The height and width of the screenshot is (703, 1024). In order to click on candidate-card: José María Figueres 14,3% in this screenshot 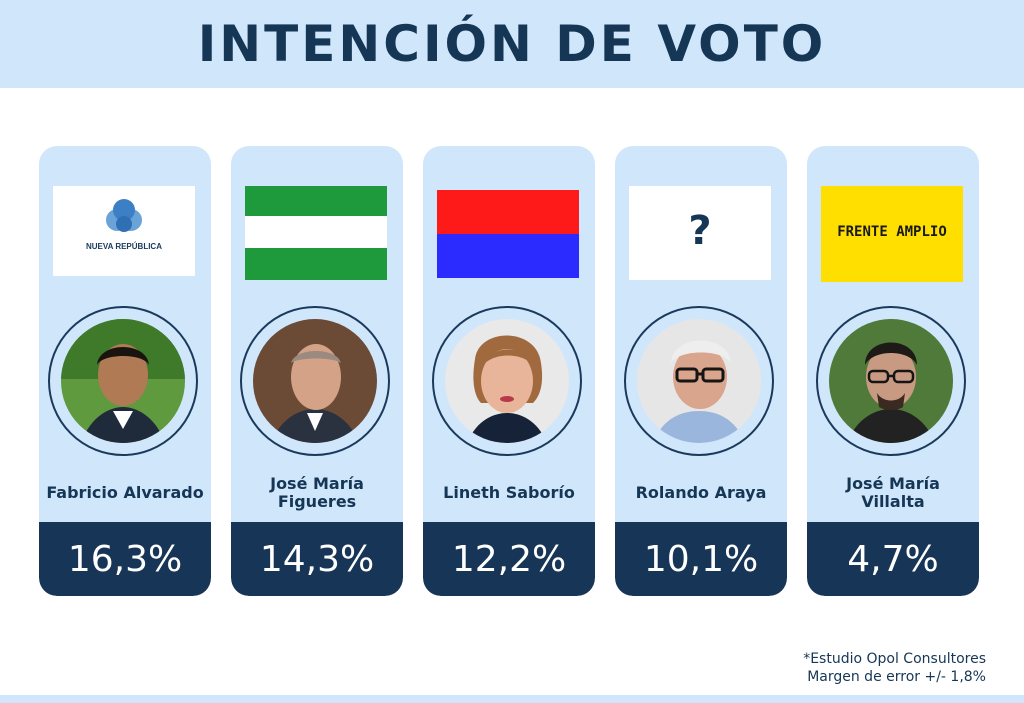, I will do `click(317, 371)`.